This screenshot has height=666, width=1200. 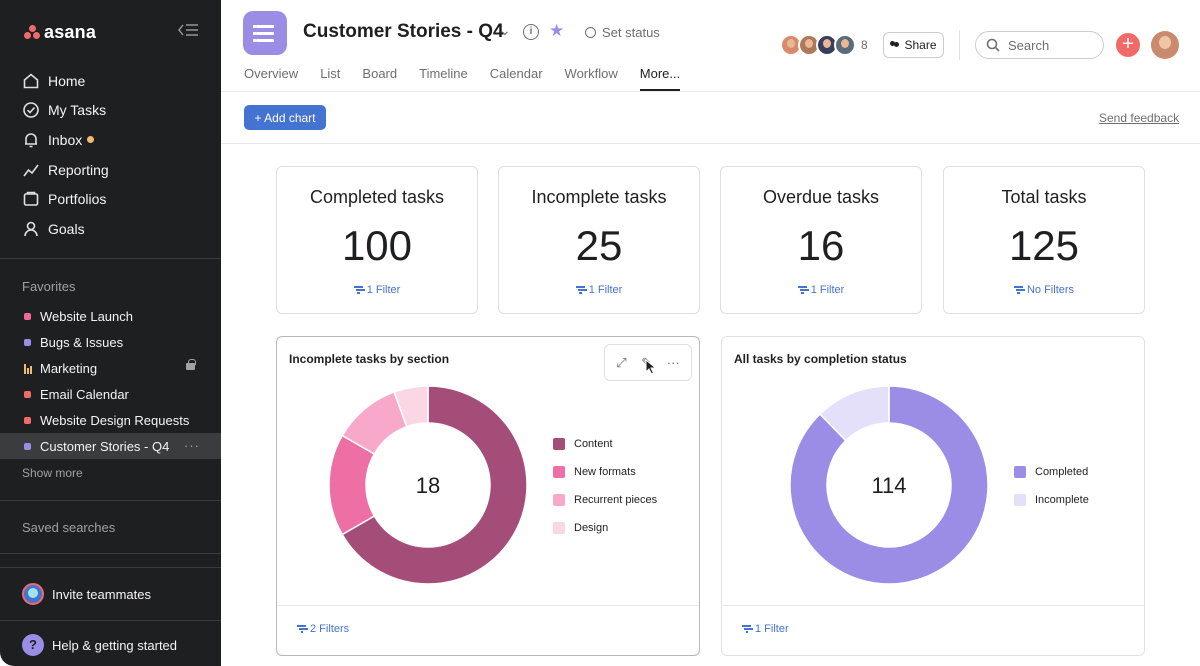 I want to click on member-avatars, so click(x=818, y=45).